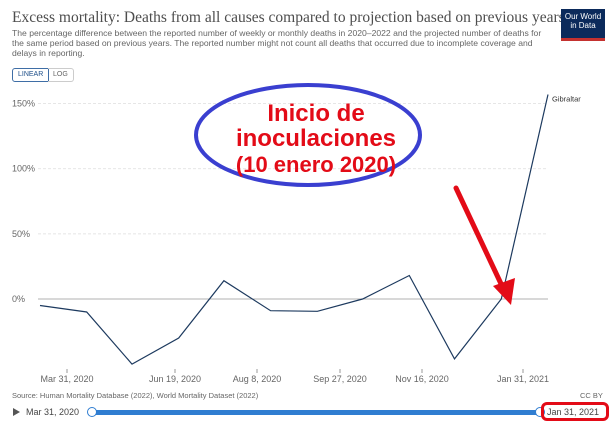 The height and width of the screenshot is (425, 613). What do you see at coordinates (53, 412) in the screenshot?
I see `timeline-start-label: Mar 31, 2020` at bounding box center [53, 412].